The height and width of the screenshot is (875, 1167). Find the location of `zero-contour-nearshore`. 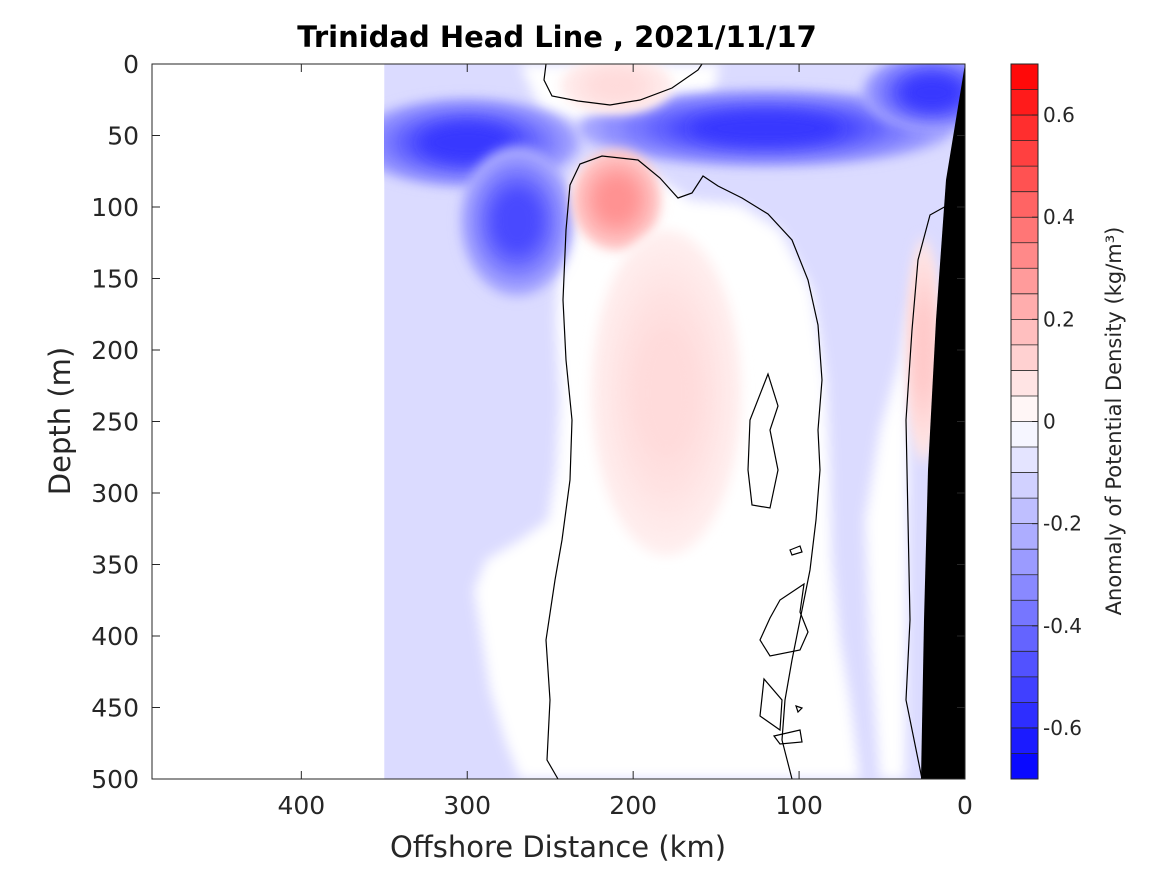

zero-contour-nearshore is located at coordinates (927, 491).